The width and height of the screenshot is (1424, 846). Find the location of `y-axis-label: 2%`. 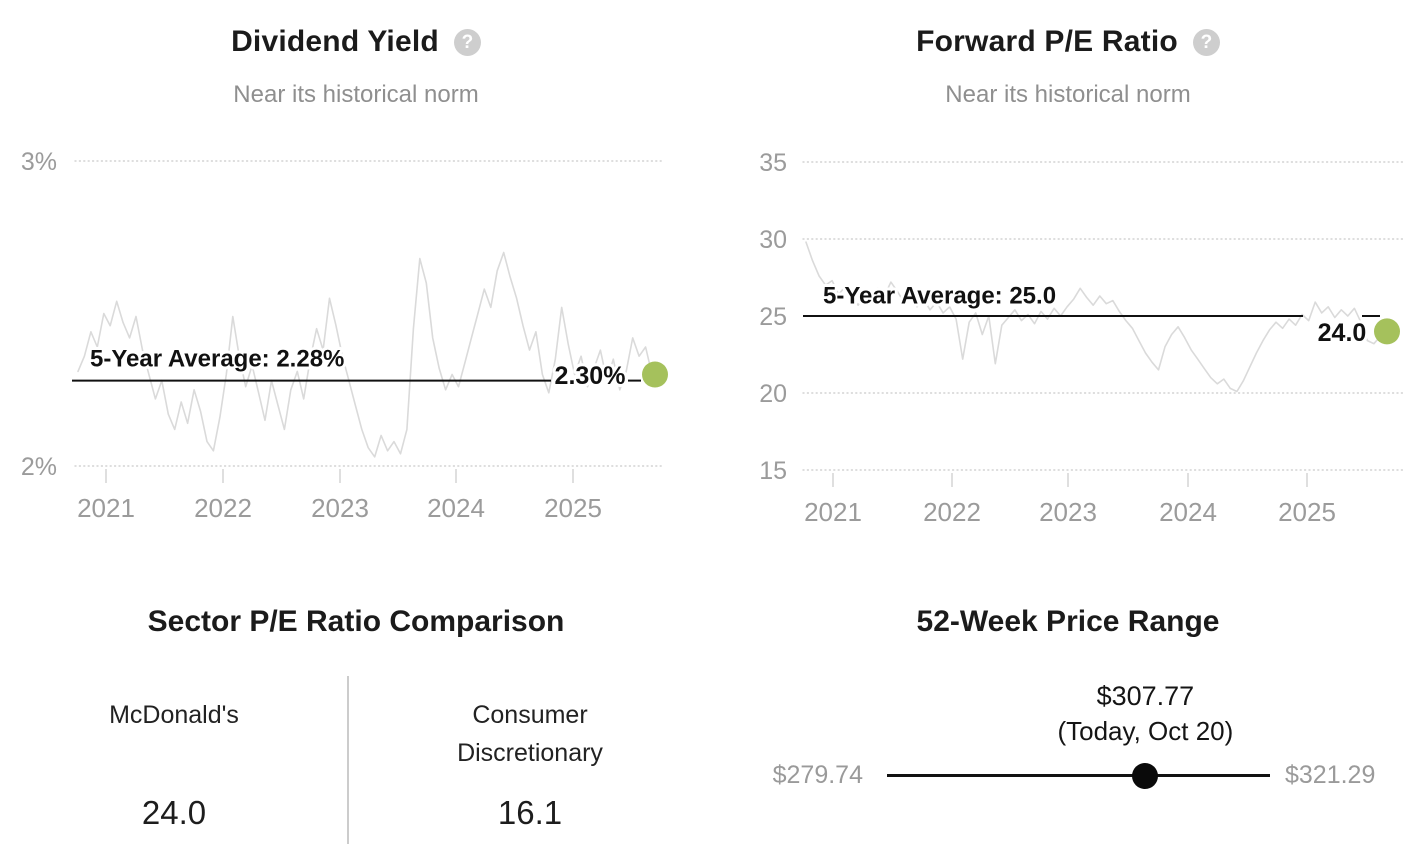

y-axis-label: 2% is located at coordinates (39, 467).